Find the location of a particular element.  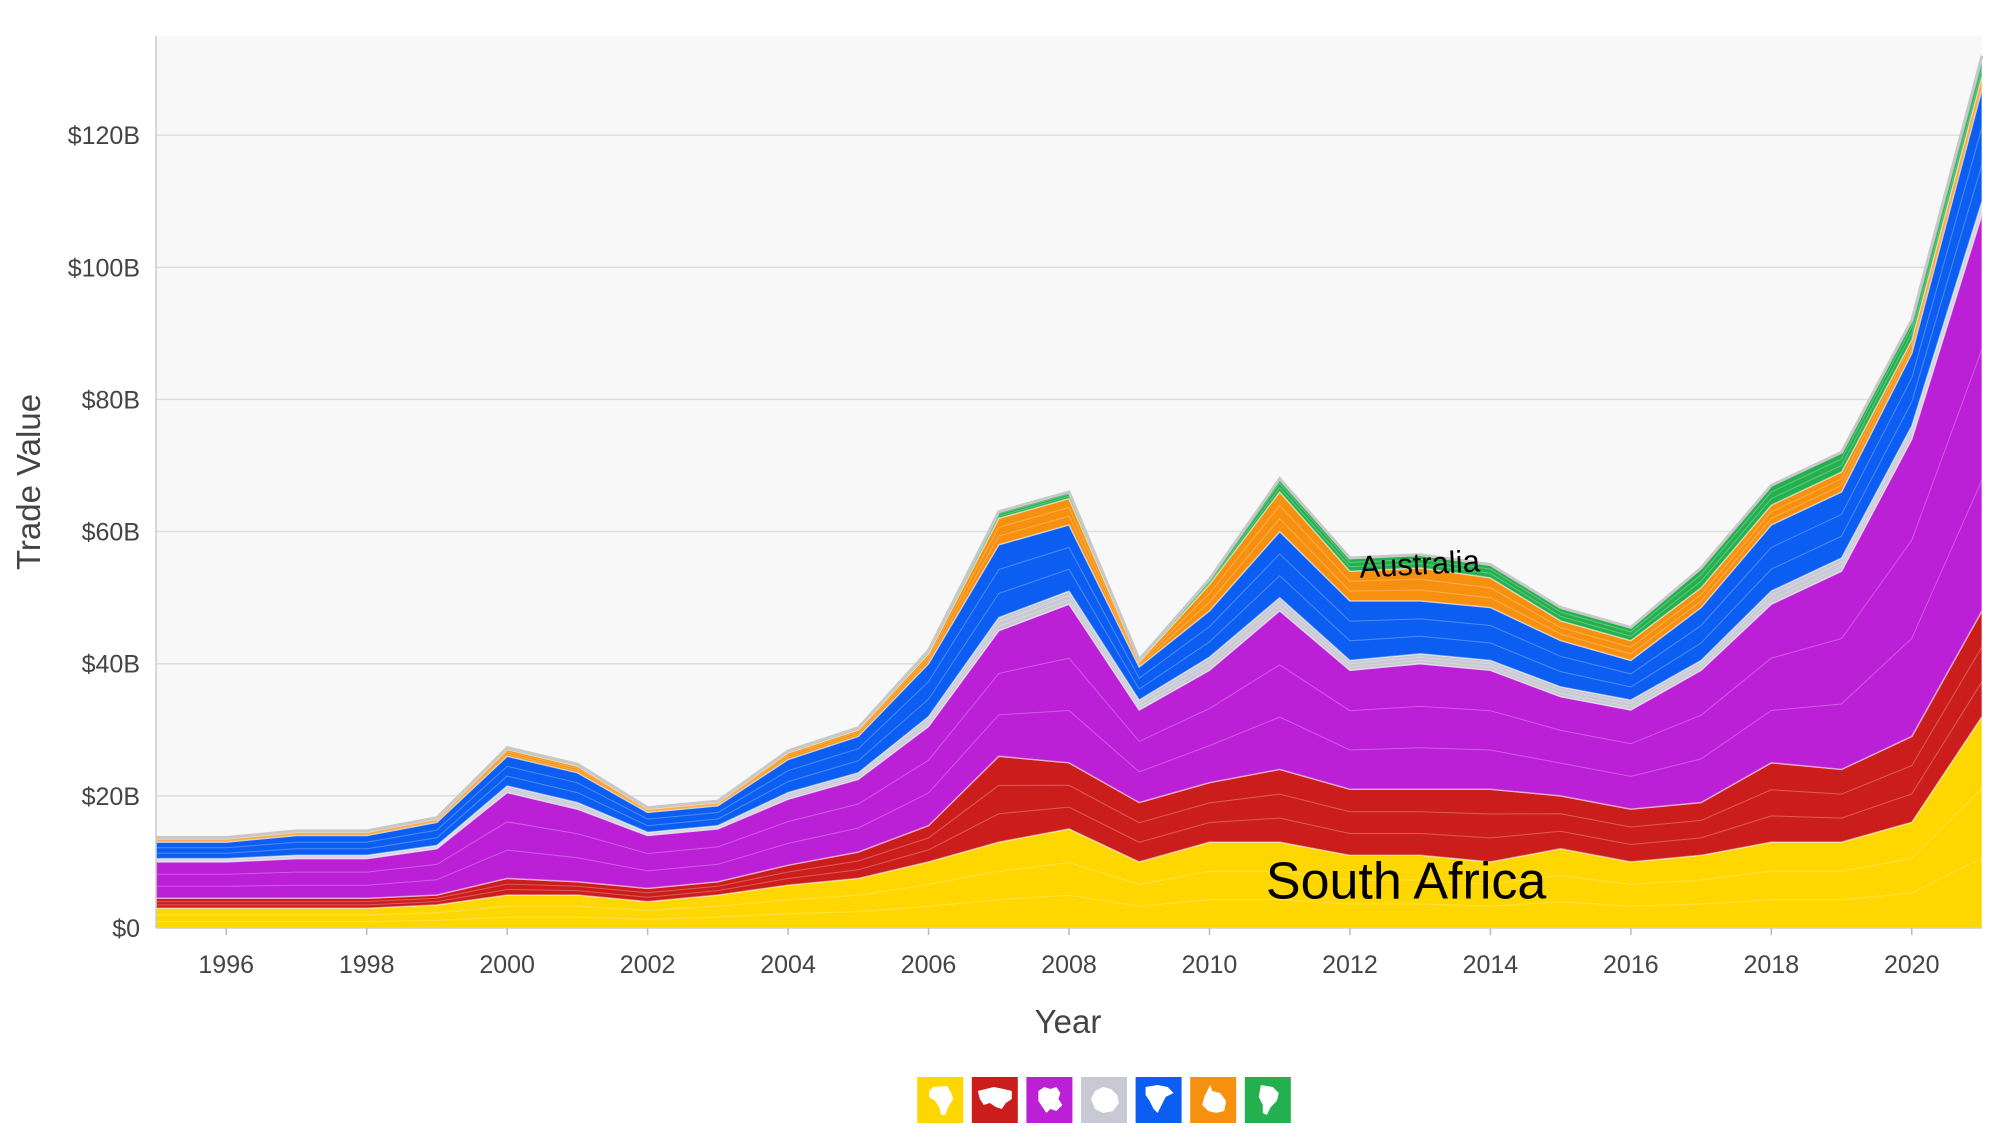

x-tick-label: 1996 is located at coordinates (226, 965).